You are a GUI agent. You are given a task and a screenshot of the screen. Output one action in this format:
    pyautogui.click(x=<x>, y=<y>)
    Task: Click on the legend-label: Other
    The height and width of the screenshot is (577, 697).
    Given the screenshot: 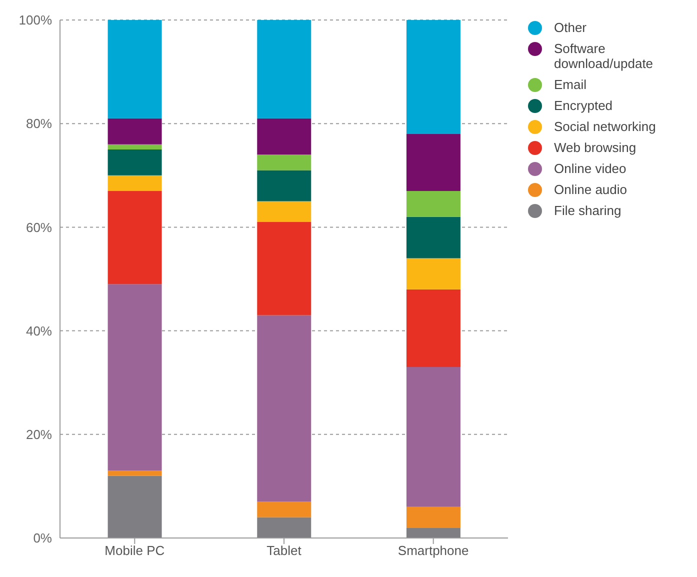 What is the action you would take?
    pyautogui.click(x=570, y=27)
    